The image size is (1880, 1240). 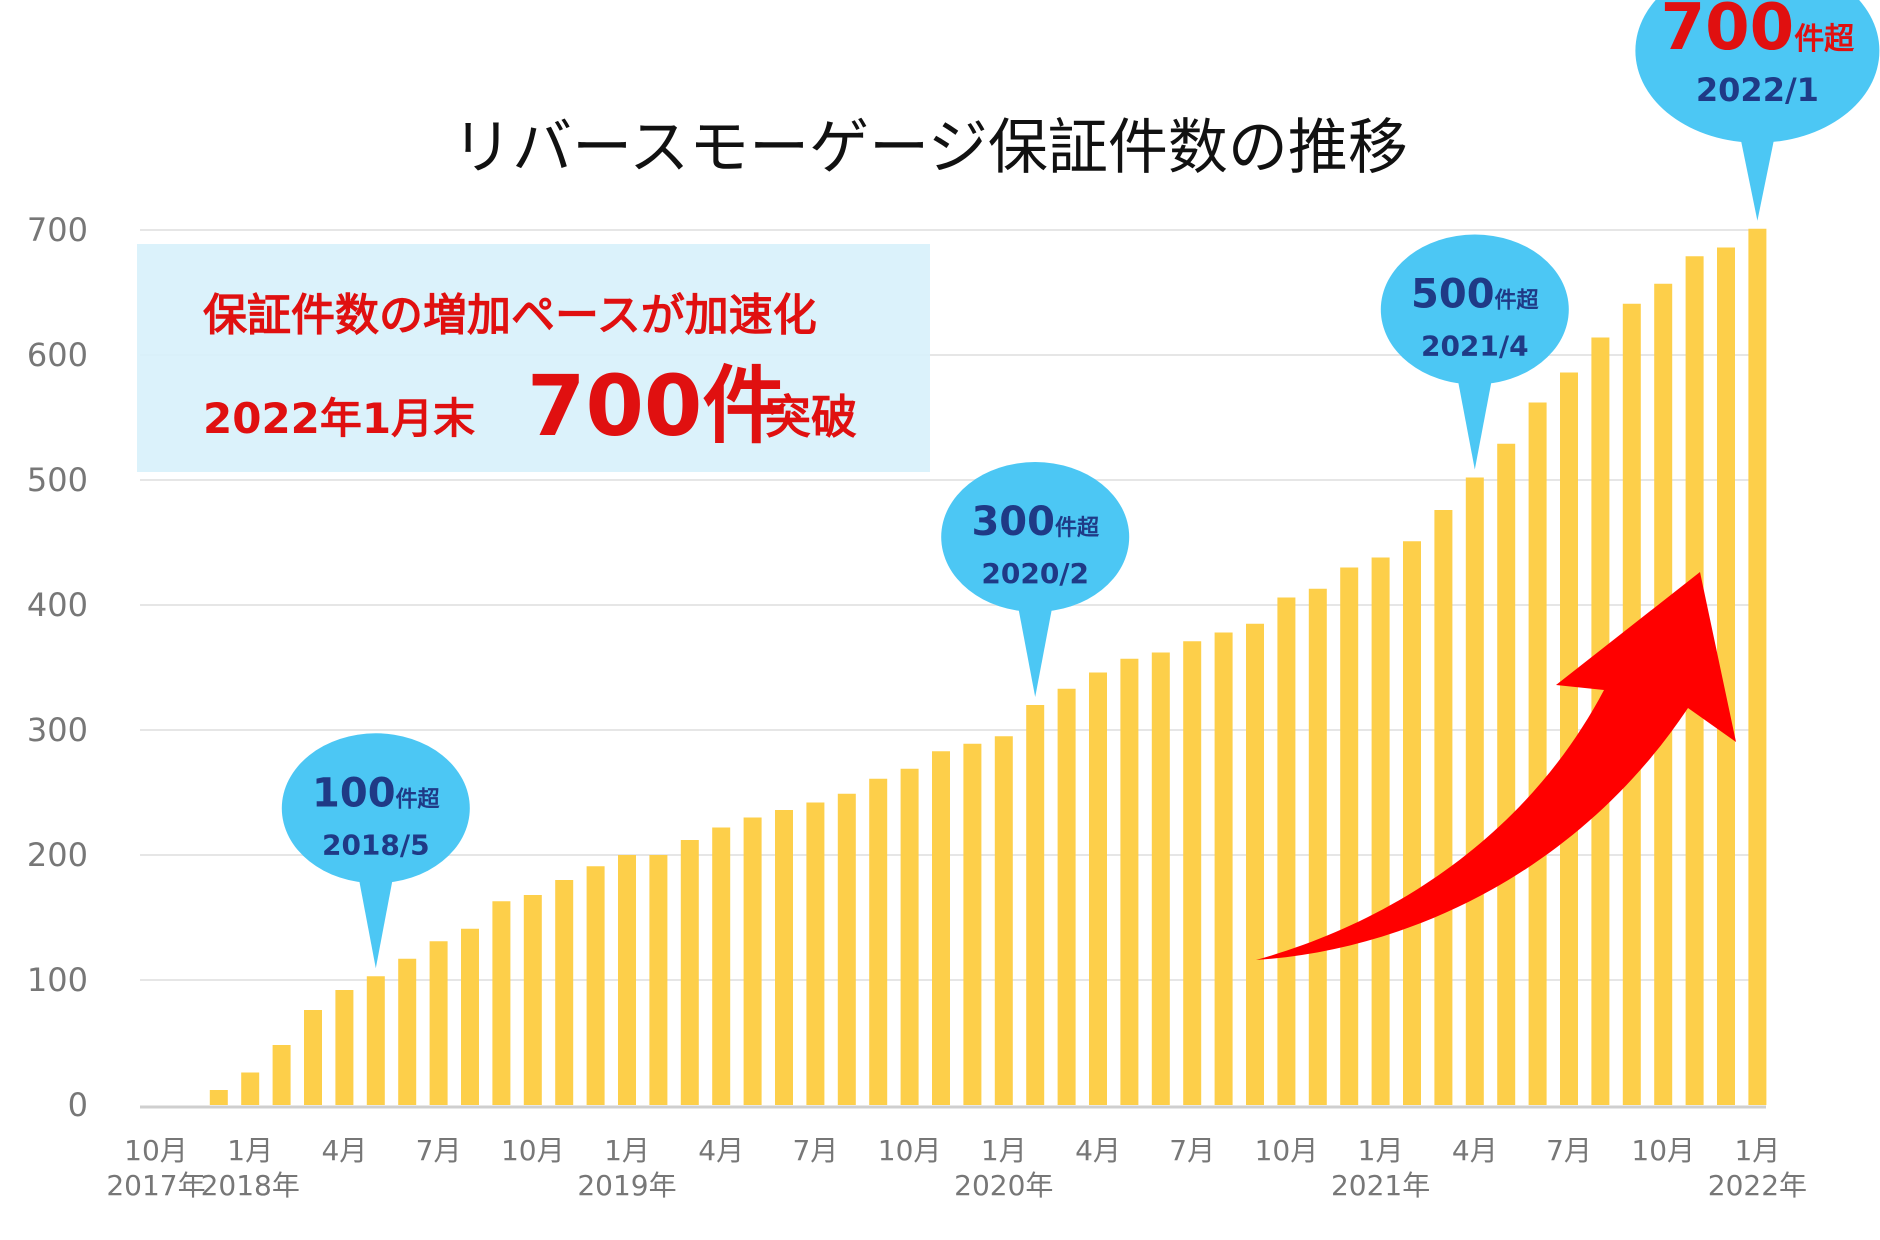 I want to click on callout-date: 2018/5, so click(x=376, y=844).